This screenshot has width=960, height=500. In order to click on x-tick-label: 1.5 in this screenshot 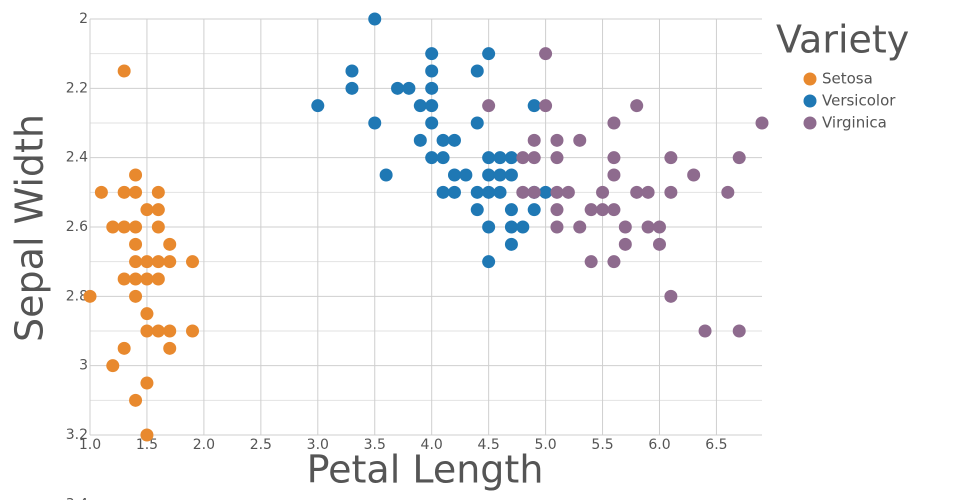, I will do `click(147, 445)`.